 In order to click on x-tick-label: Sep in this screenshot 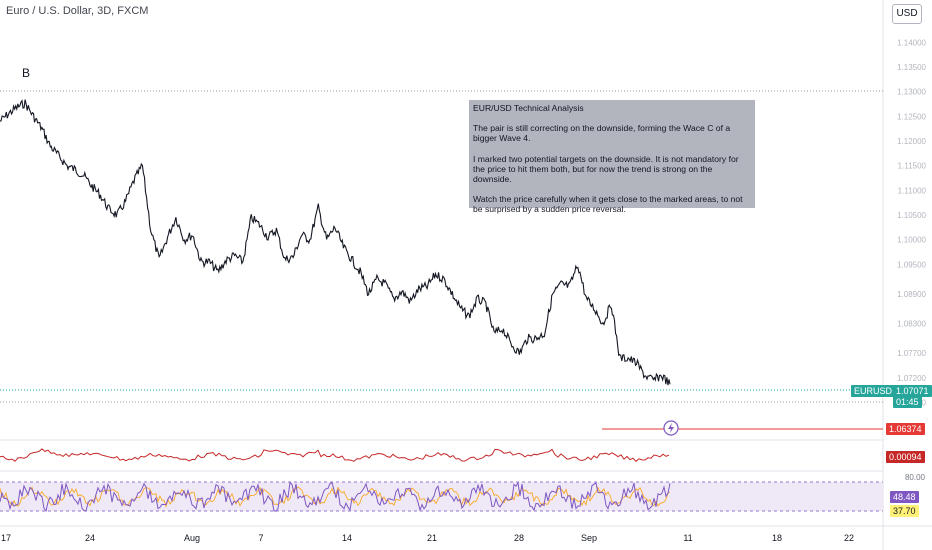, I will do `click(589, 538)`.